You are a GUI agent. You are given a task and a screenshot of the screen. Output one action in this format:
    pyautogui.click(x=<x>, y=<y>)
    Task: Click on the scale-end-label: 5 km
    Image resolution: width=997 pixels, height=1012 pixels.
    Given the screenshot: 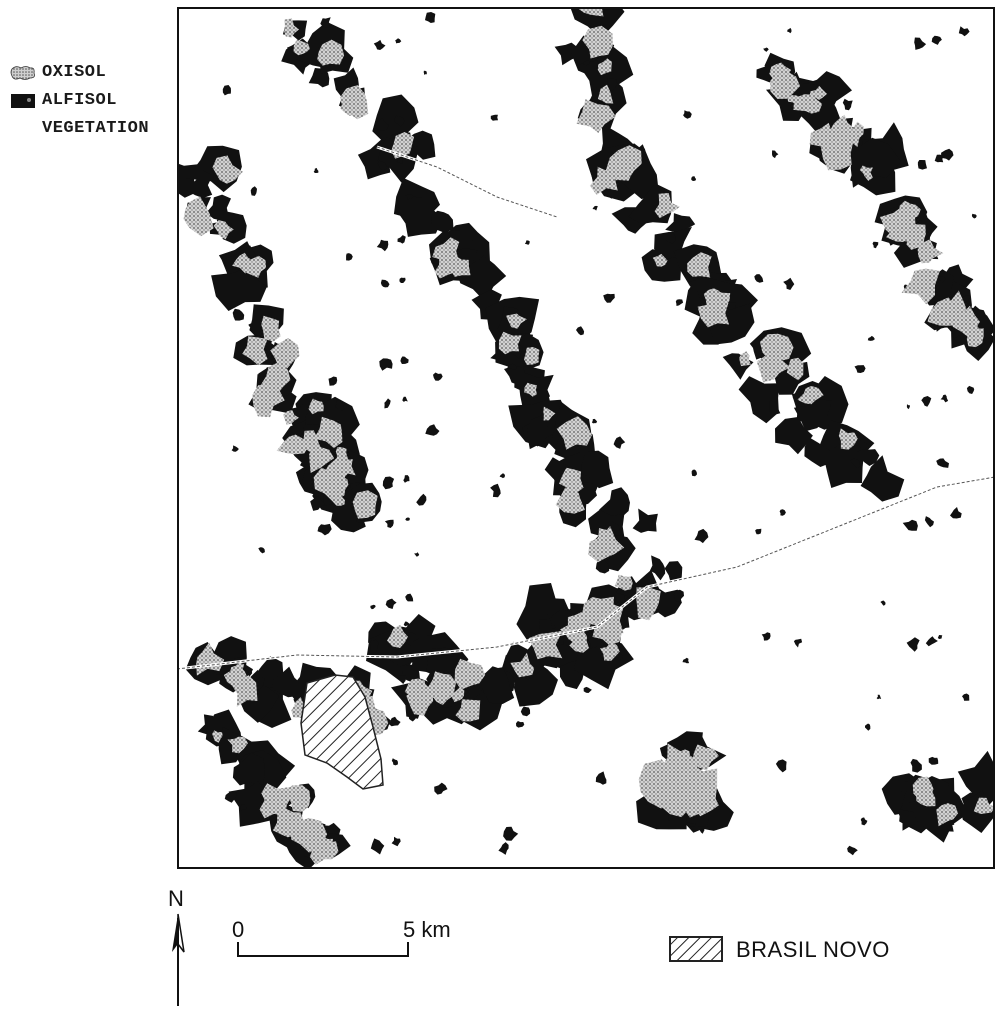 What is the action you would take?
    pyautogui.click(x=427, y=929)
    